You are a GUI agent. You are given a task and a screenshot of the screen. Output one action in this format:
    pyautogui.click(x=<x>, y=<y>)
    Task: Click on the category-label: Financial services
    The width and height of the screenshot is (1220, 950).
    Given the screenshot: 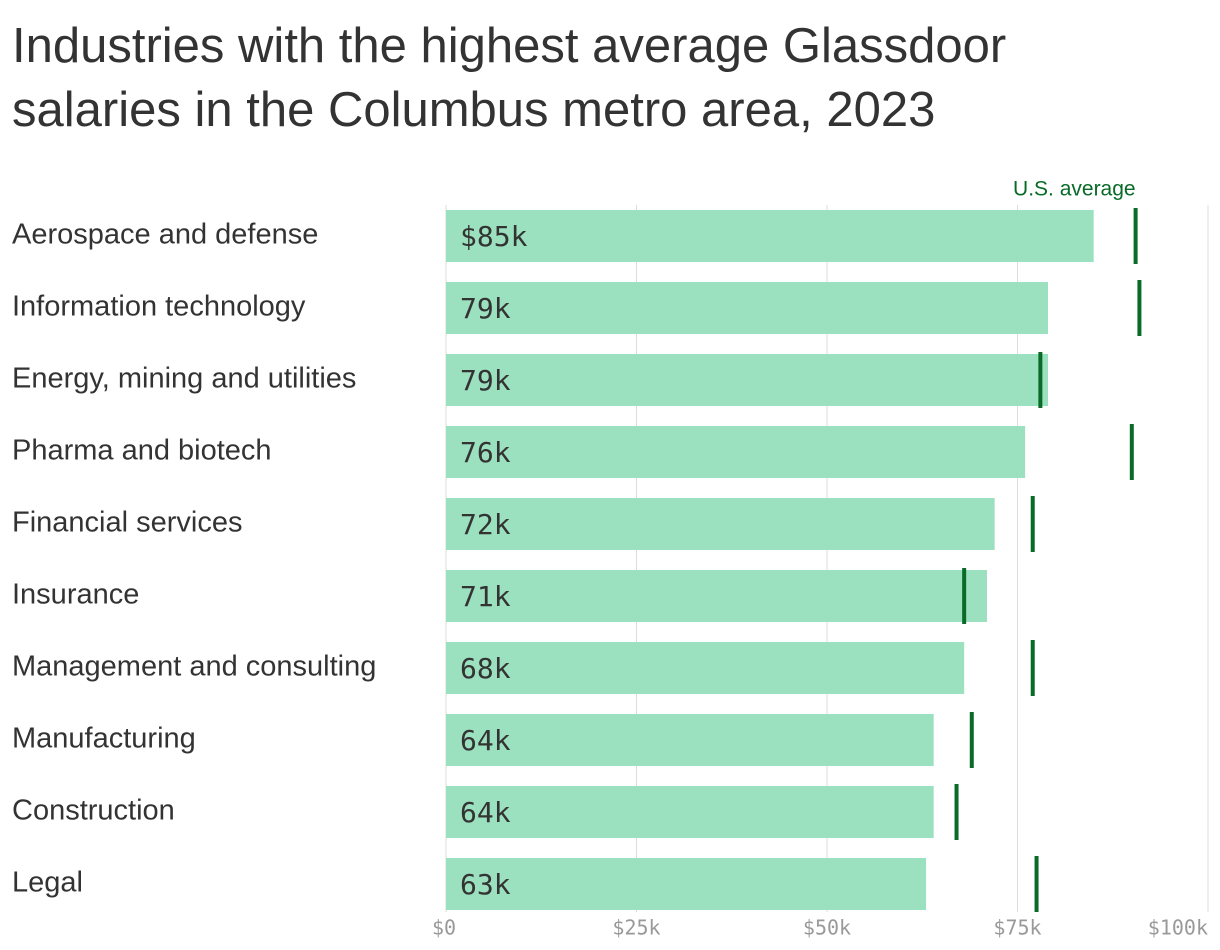 What is the action you would take?
    pyautogui.click(x=127, y=523)
    